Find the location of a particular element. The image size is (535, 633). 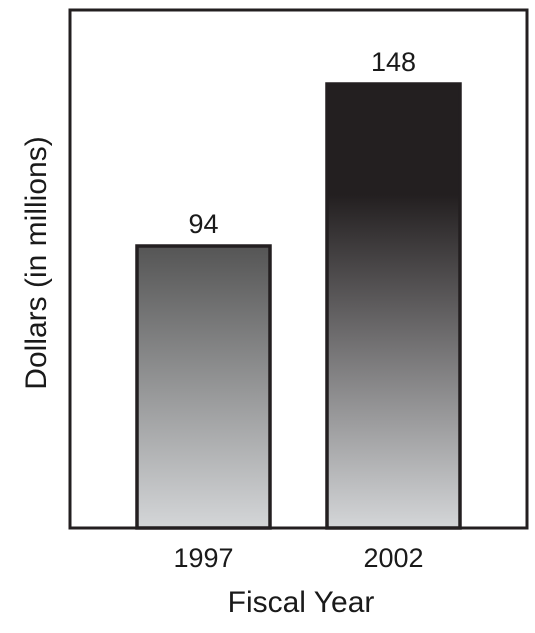

data-label-2002: 148 is located at coordinates (393, 62).